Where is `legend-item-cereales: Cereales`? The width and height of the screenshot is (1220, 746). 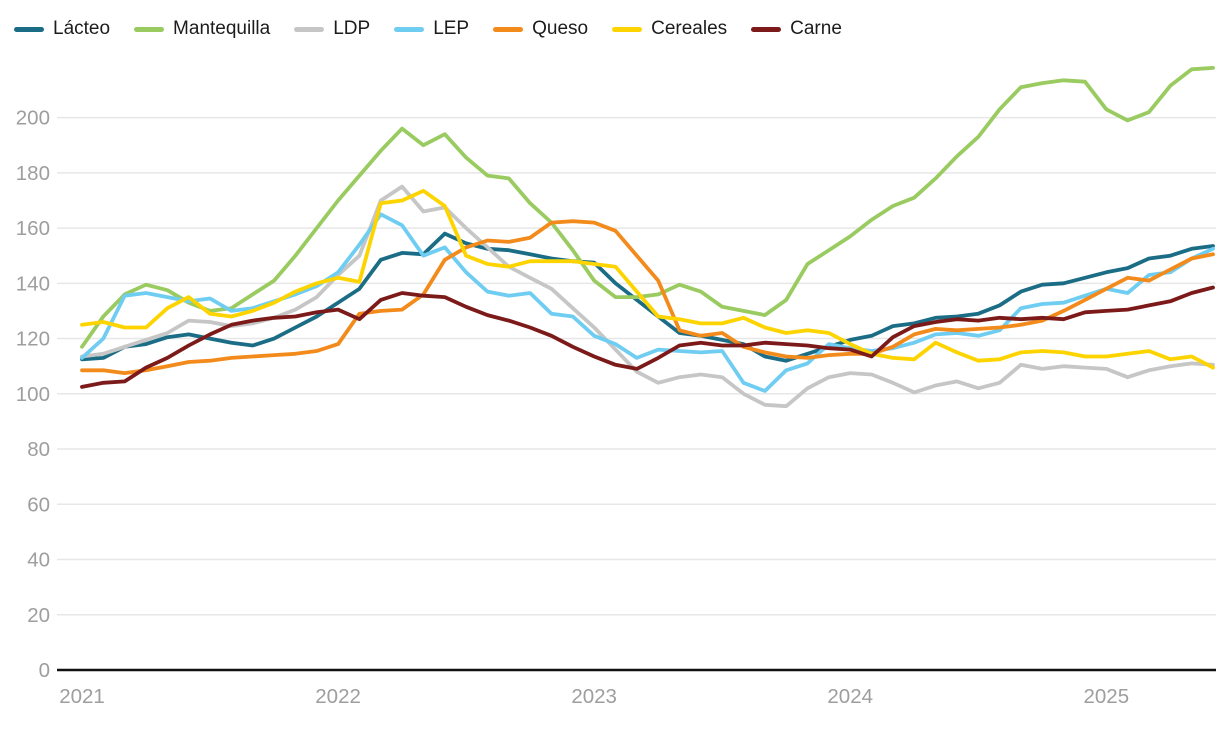
legend-item-cereales: Cereales is located at coordinates (669, 29).